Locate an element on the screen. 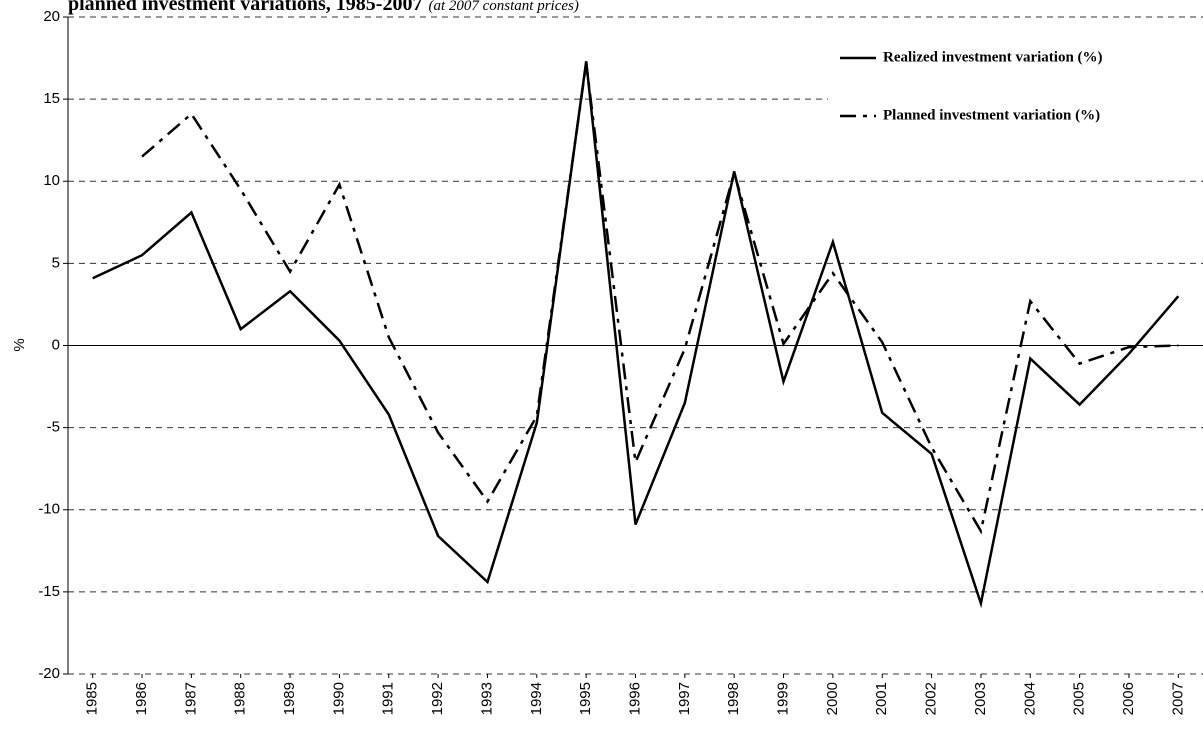 The width and height of the screenshot is (1203, 733). chart-subtitle: (at 2007 constant prices) is located at coordinates (503, 7).